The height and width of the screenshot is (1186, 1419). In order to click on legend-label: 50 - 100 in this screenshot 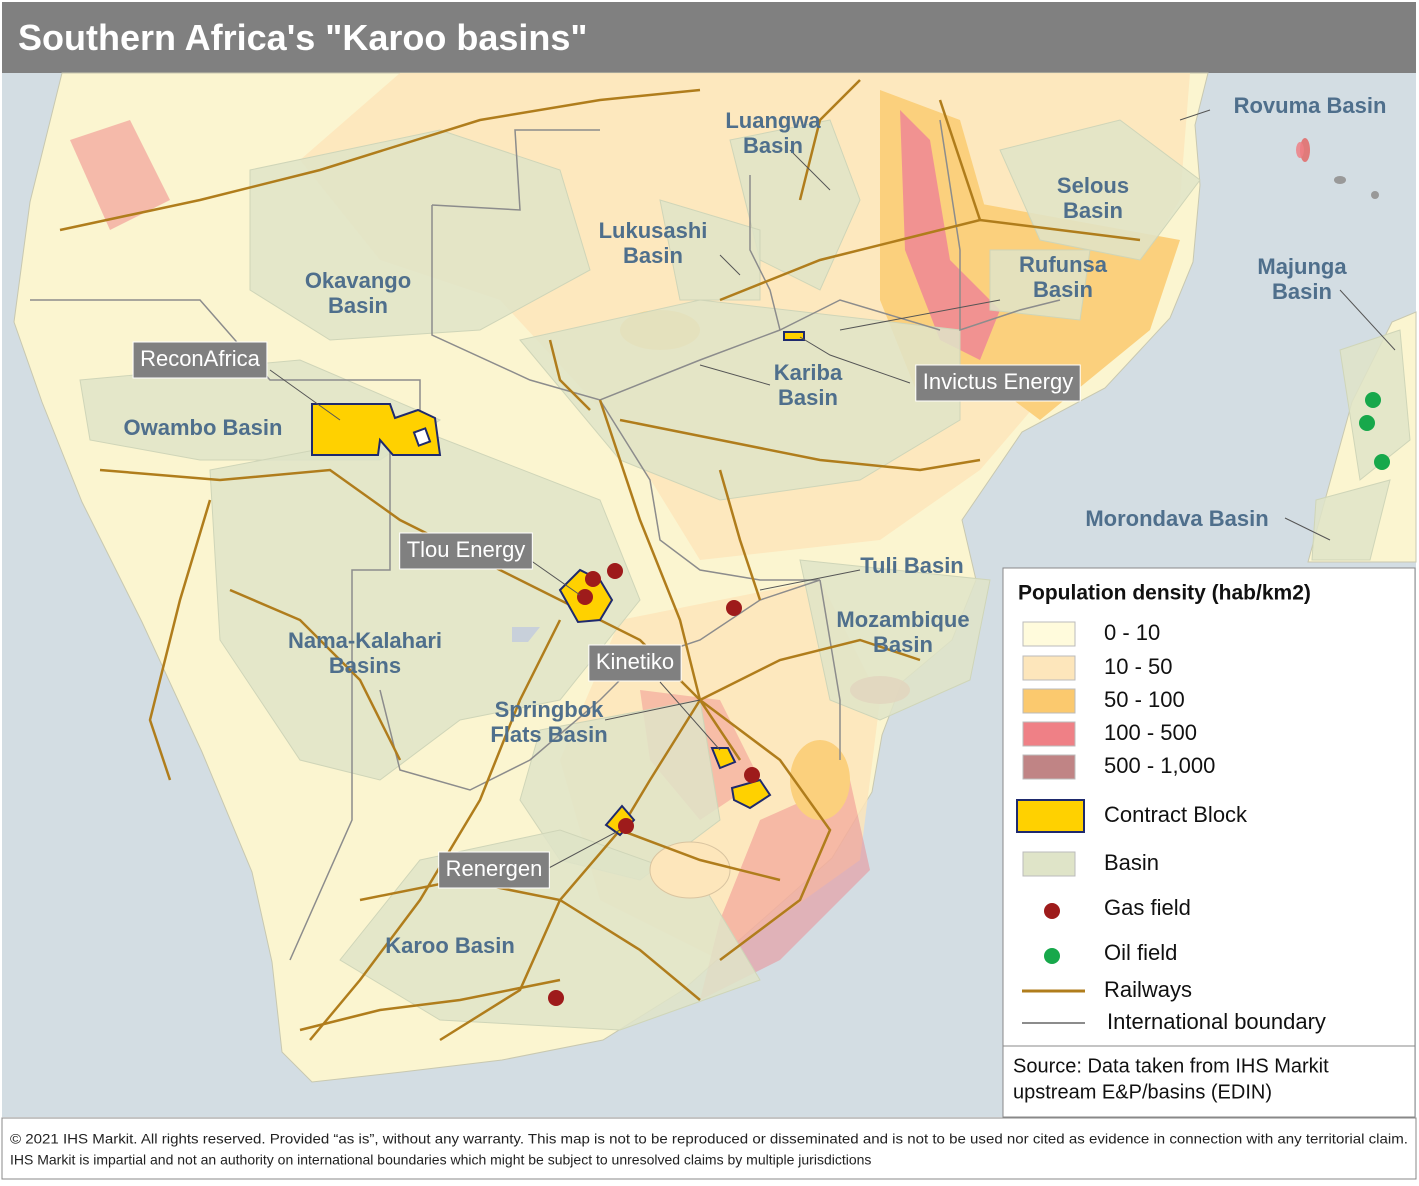, I will do `click(1144, 699)`.